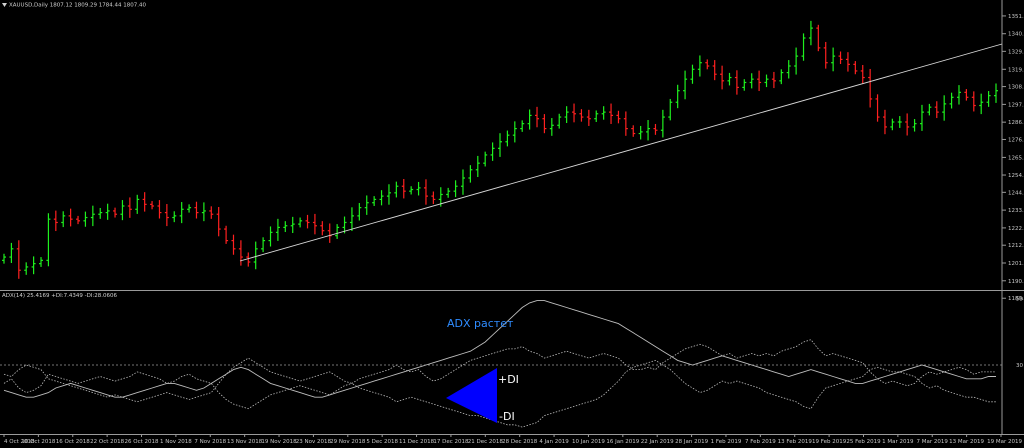 The height and width of the screenshot is (448, 1024). Describe the element at coordinates (314, 442) in the screenshot. I see `time-tick-label: 23 Nov 2018` at that location.